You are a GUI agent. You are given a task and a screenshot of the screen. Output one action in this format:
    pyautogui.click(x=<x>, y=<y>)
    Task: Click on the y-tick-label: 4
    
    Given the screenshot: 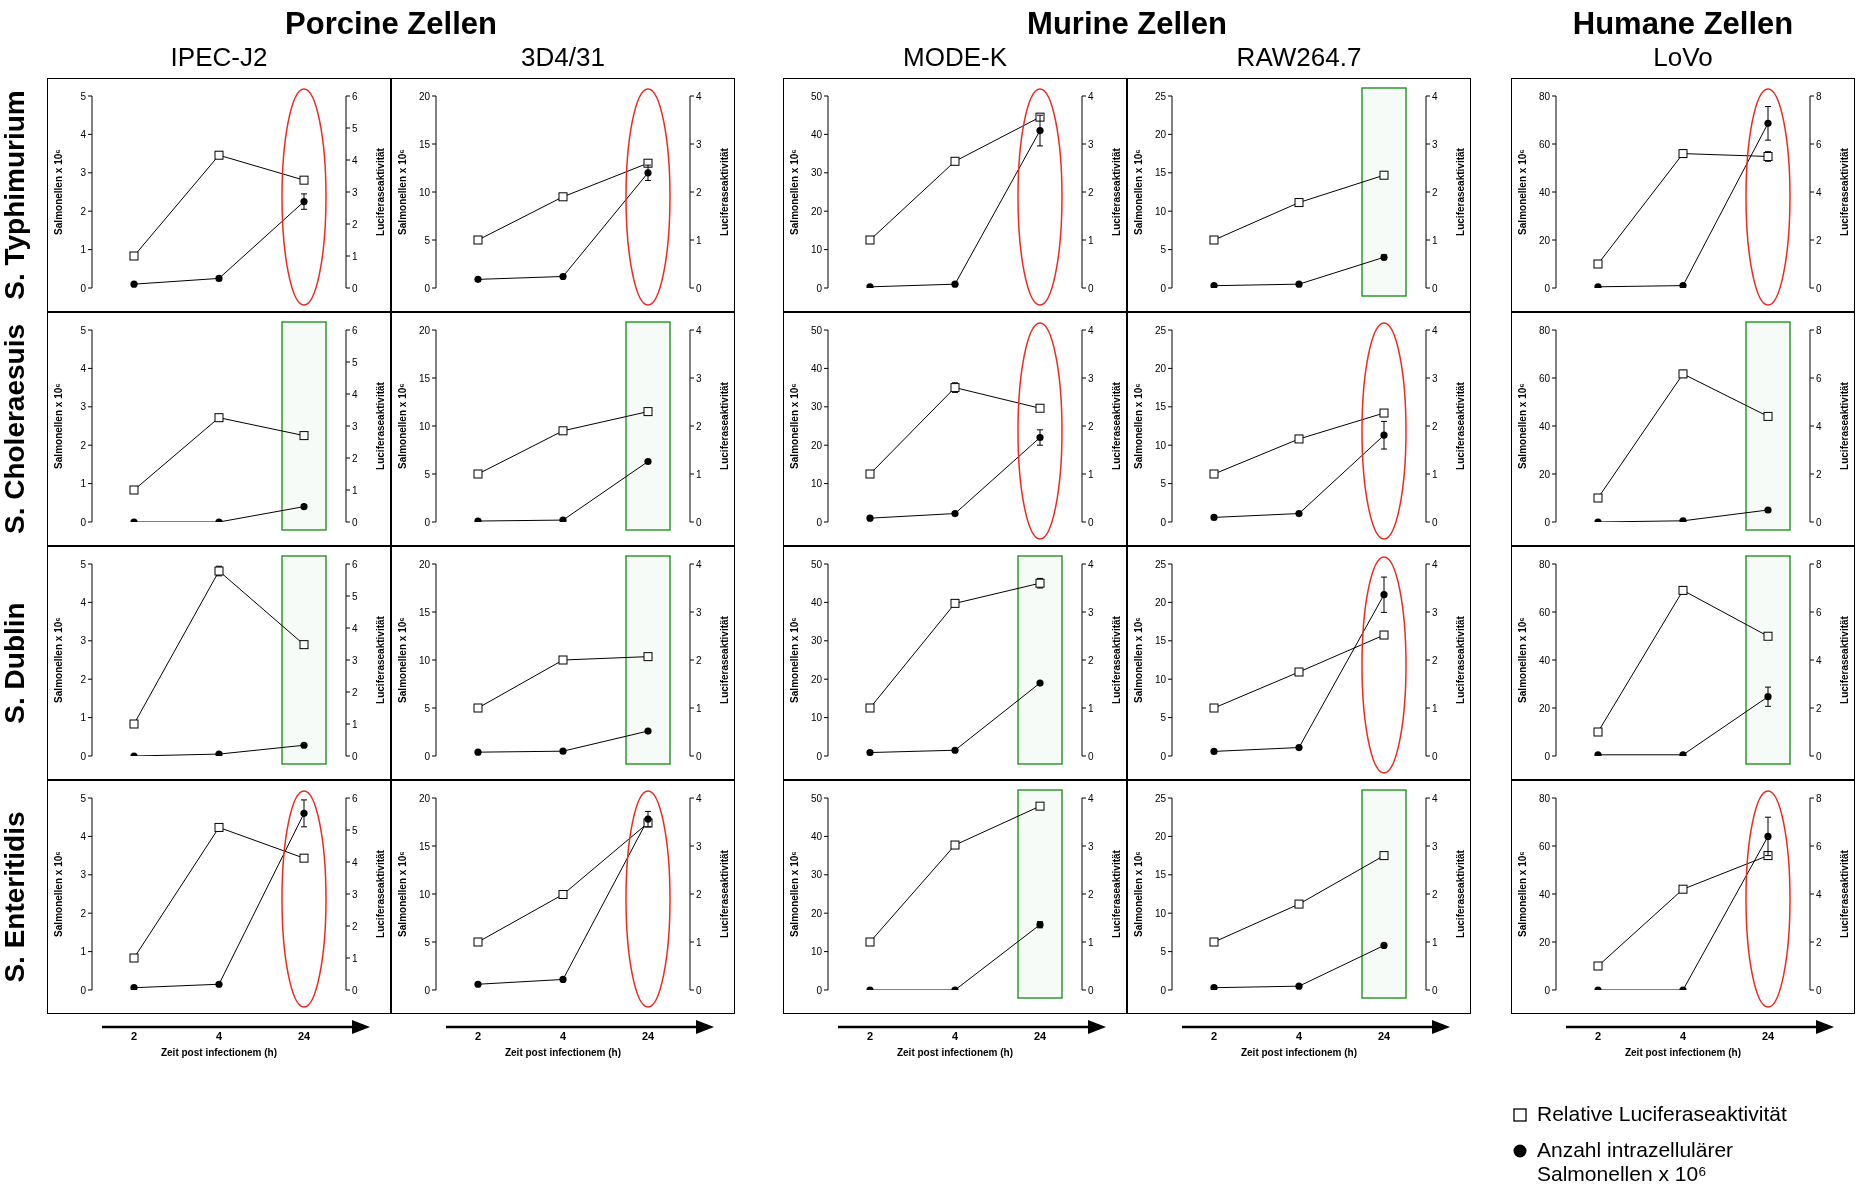 What is the action you would take?
    pyautogui.click(x=83, y=368)
    